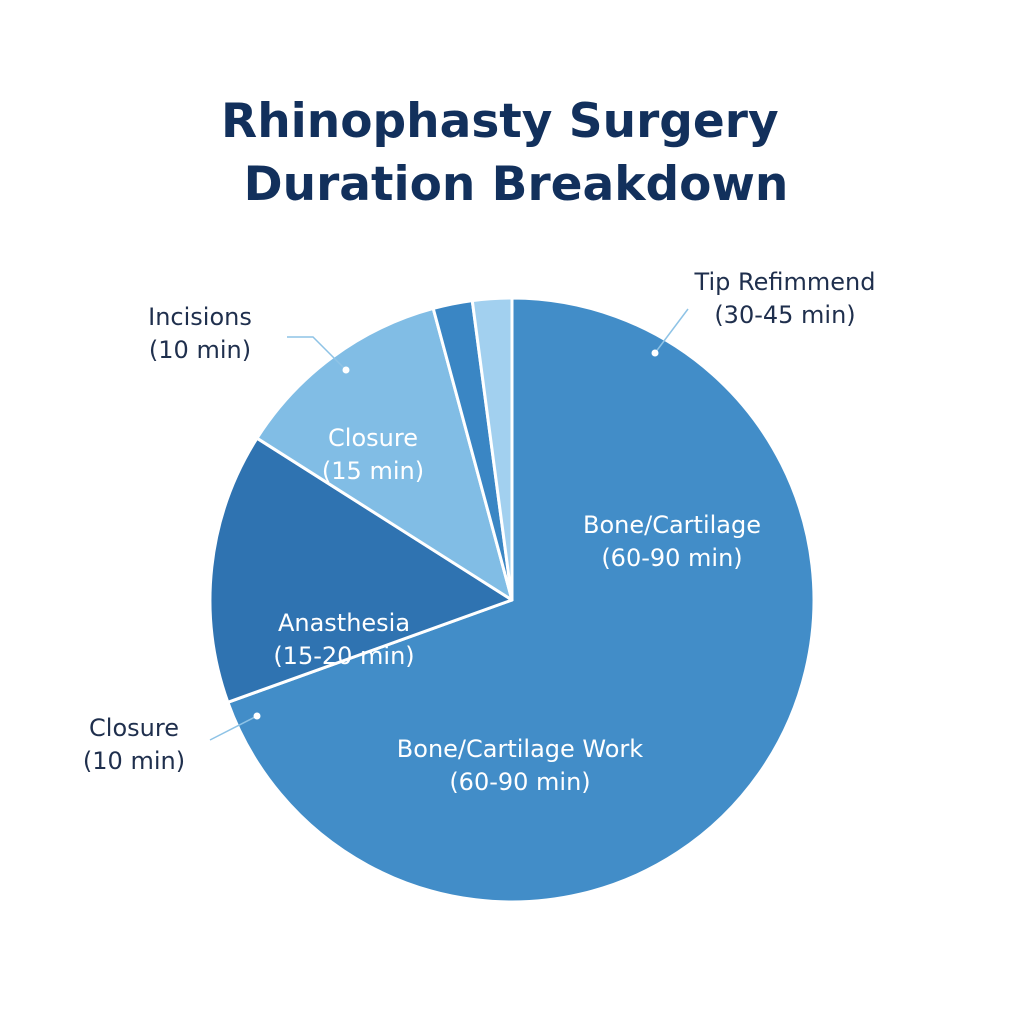 Image resolution: width=1024 pixels, height=1024 pixels. What do you see at coordinates (516, 184) in the screenshot?
I see `chart-title-line-2: Duration Breakdown` at bounding box center [516, 184].